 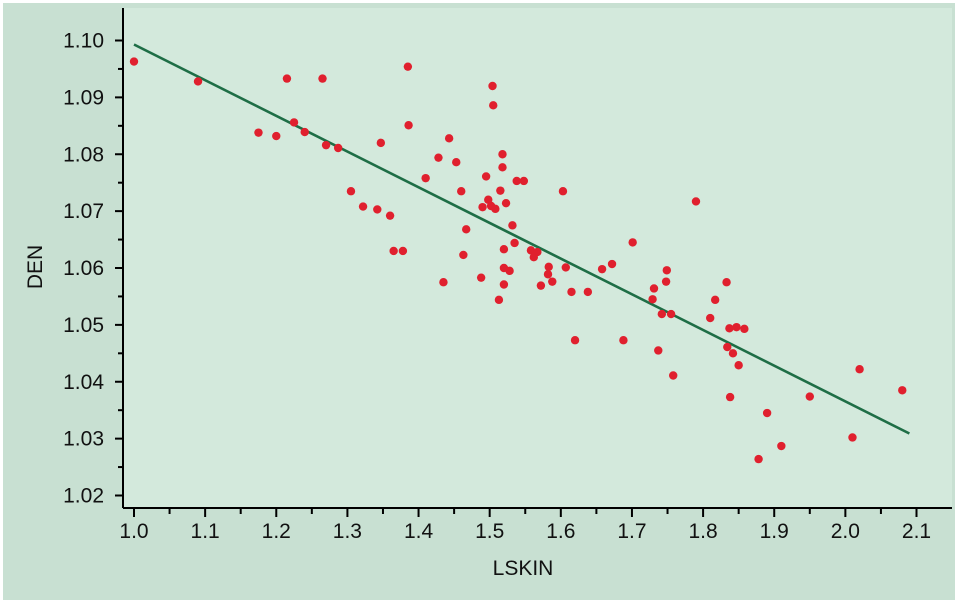 I want to click on y-tick-label: 1.08, so click(x=83, y=154).